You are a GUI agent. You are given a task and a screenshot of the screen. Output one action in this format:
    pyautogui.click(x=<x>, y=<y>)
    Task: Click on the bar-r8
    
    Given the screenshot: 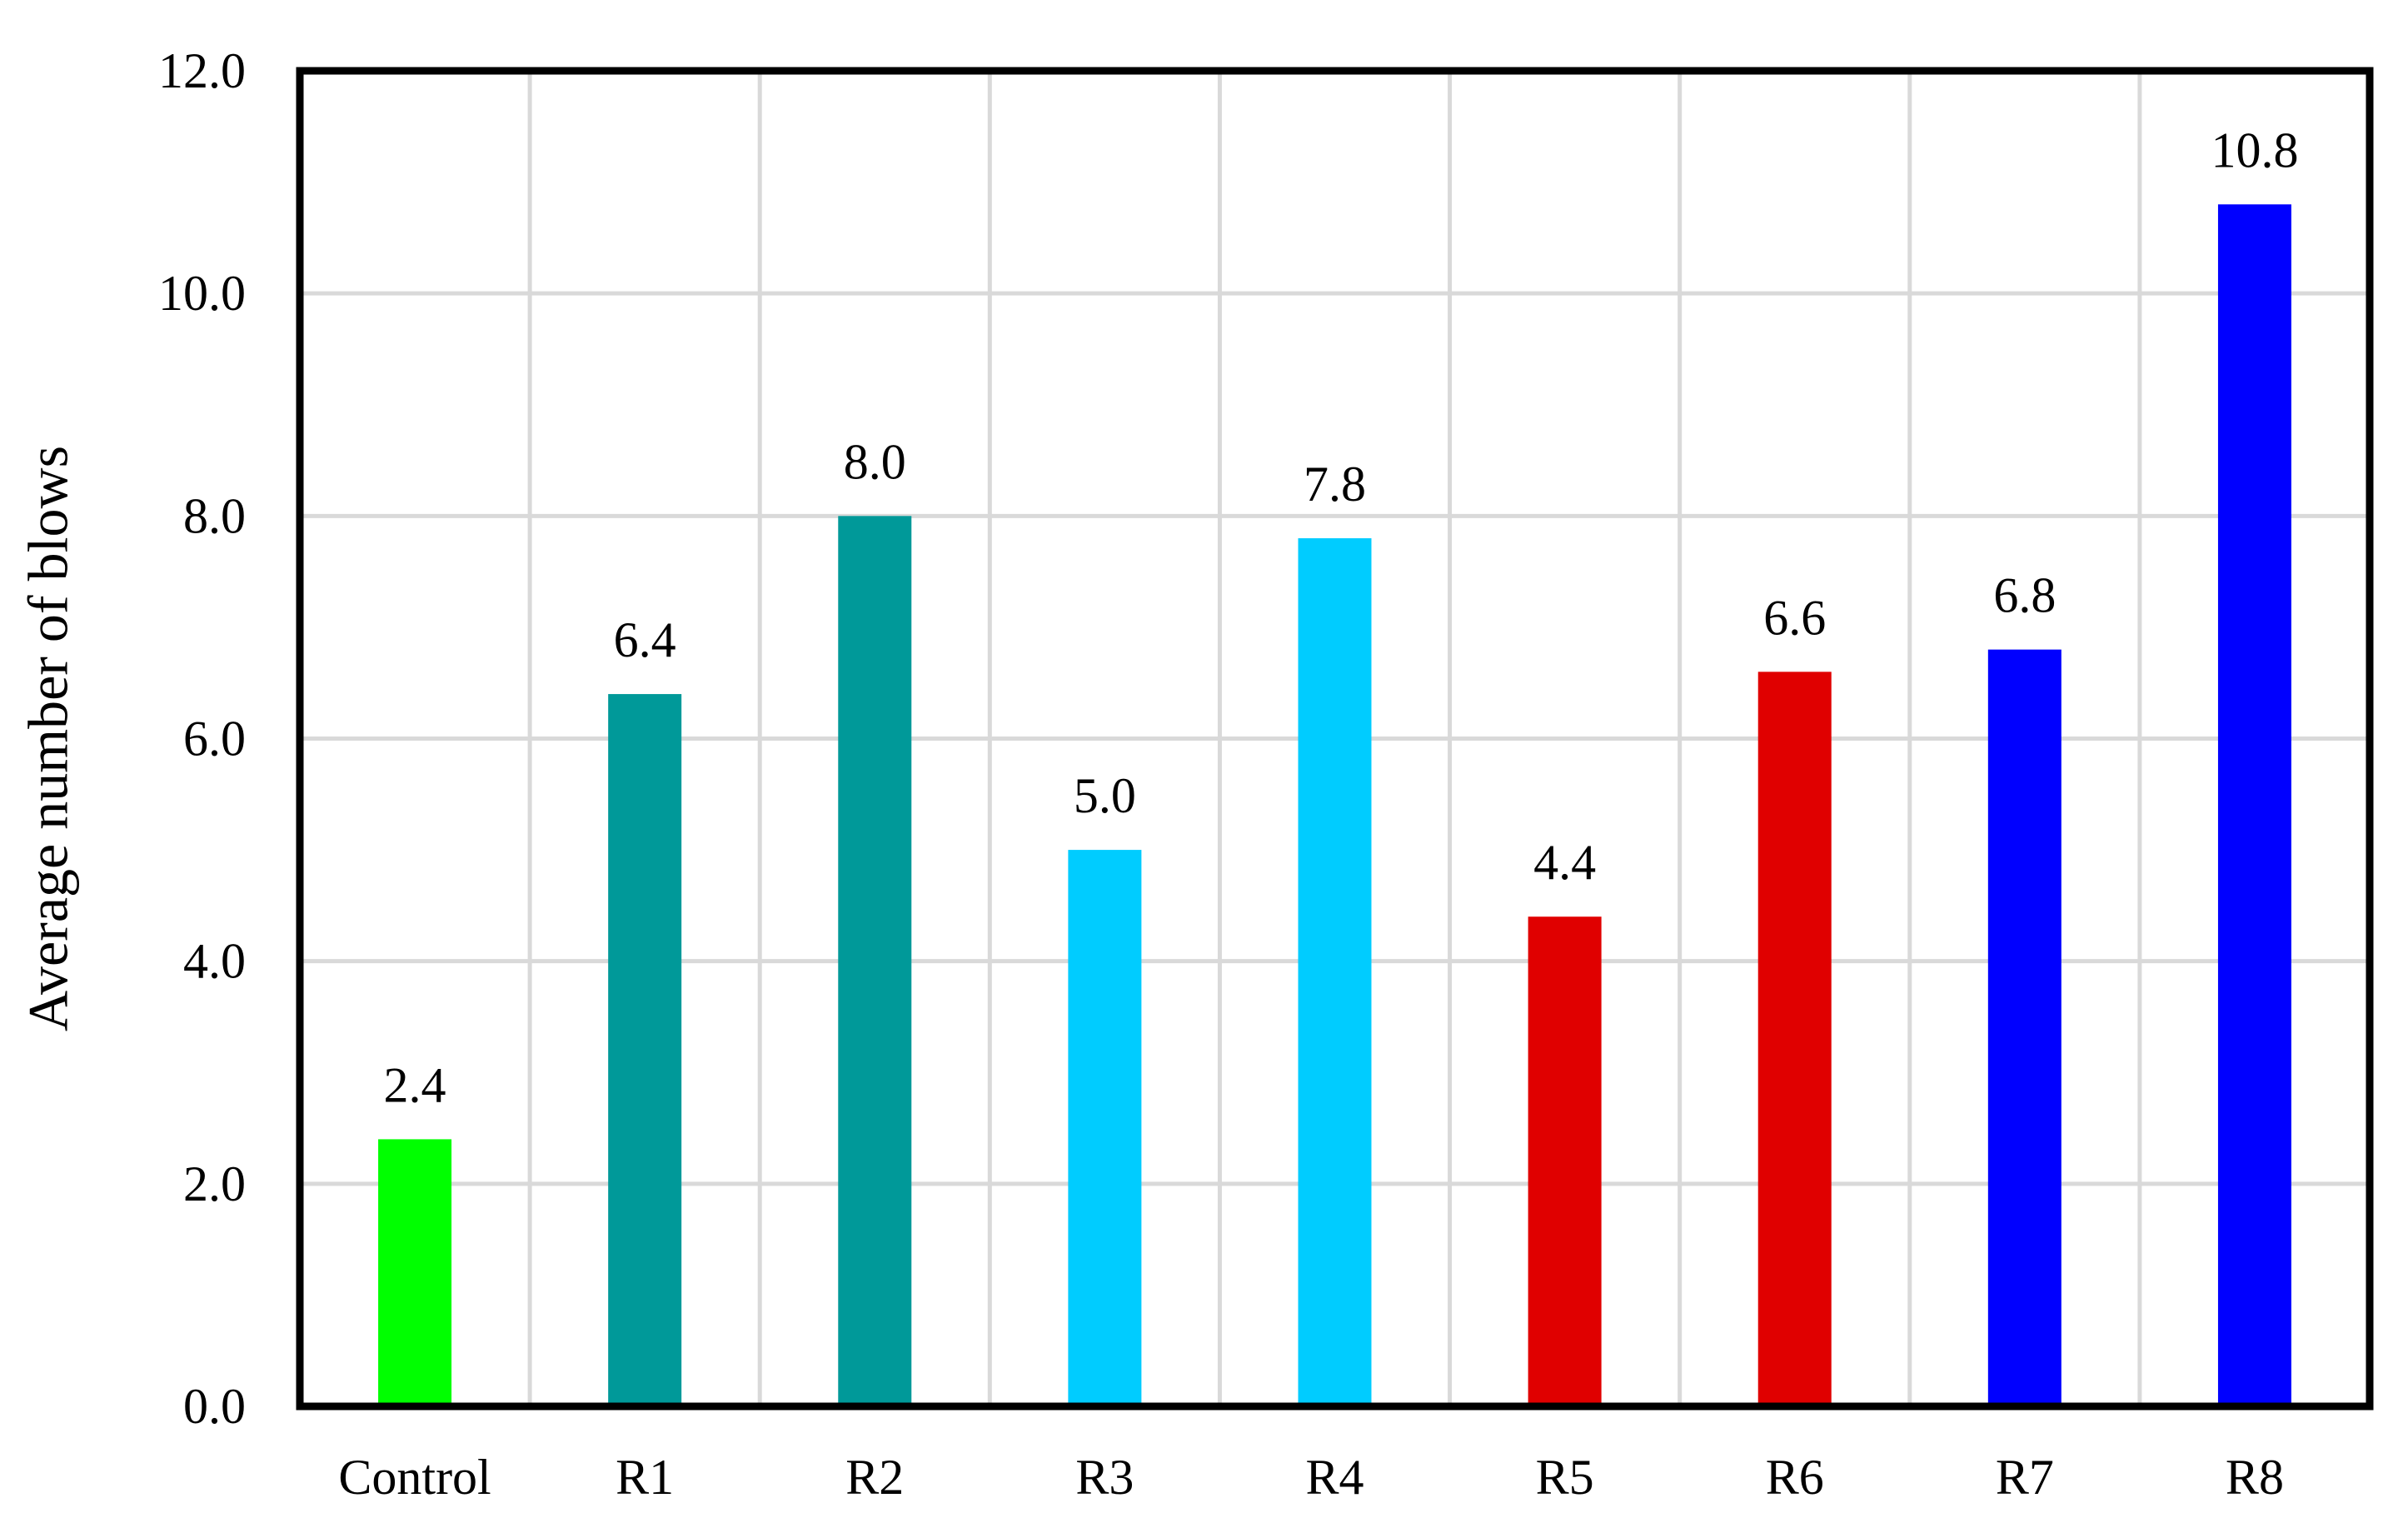 What is the action you would take?
    pyautogui.click(x=2254, y=805)
    